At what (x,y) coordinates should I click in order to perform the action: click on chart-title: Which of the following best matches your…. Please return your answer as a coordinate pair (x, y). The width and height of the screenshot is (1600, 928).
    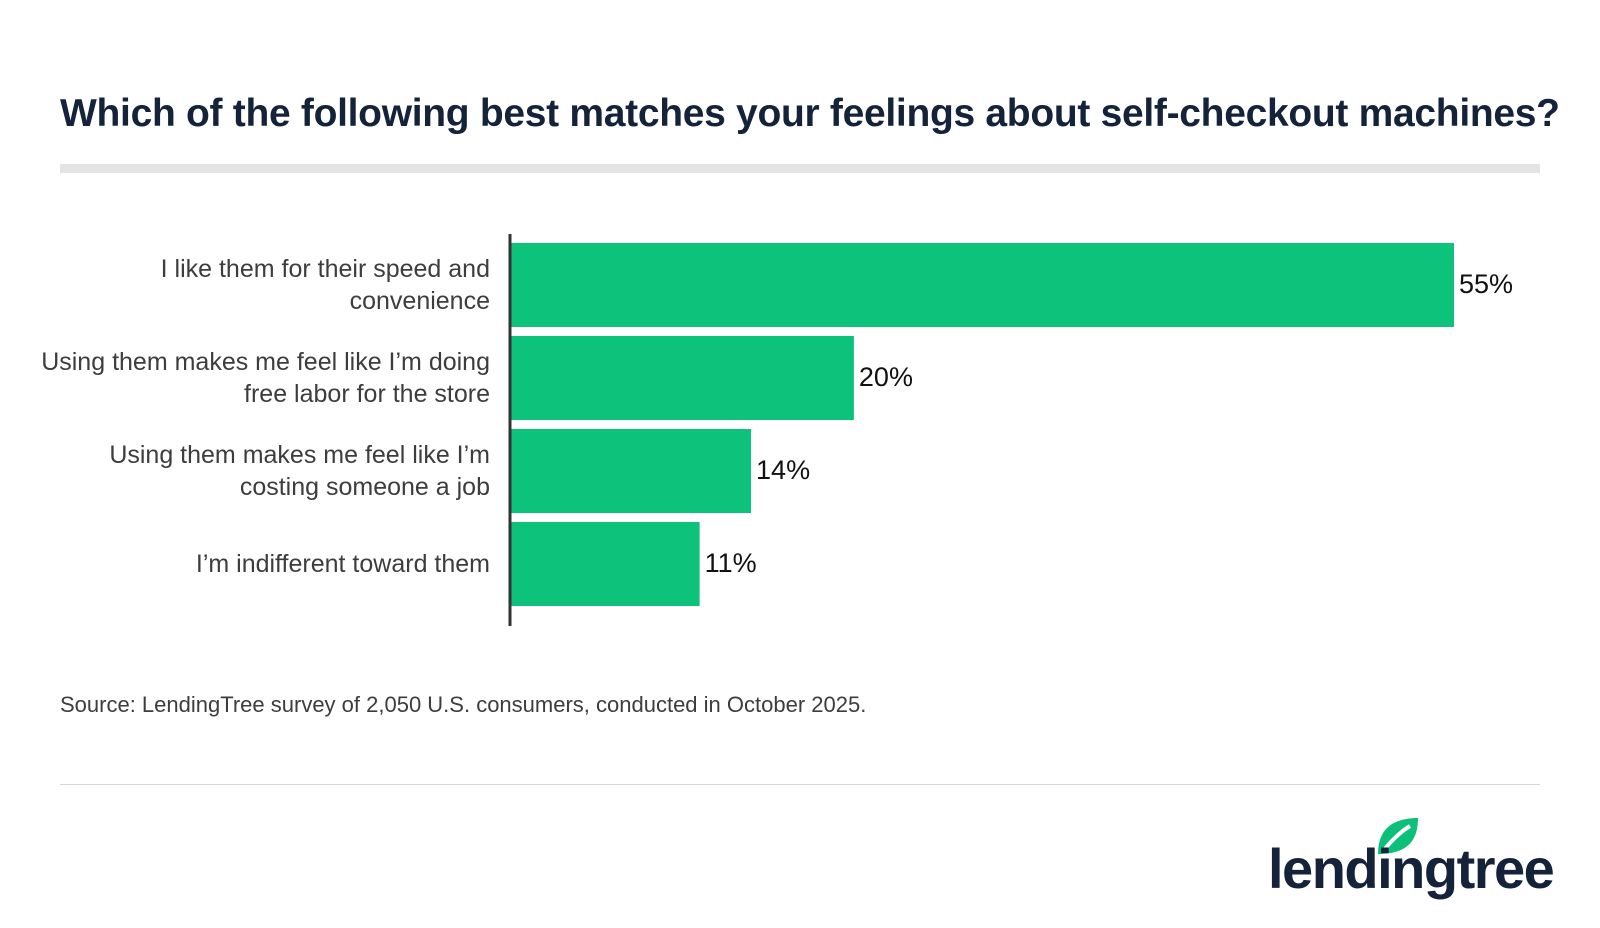
    Looking at the image, I should click on (810, 113).